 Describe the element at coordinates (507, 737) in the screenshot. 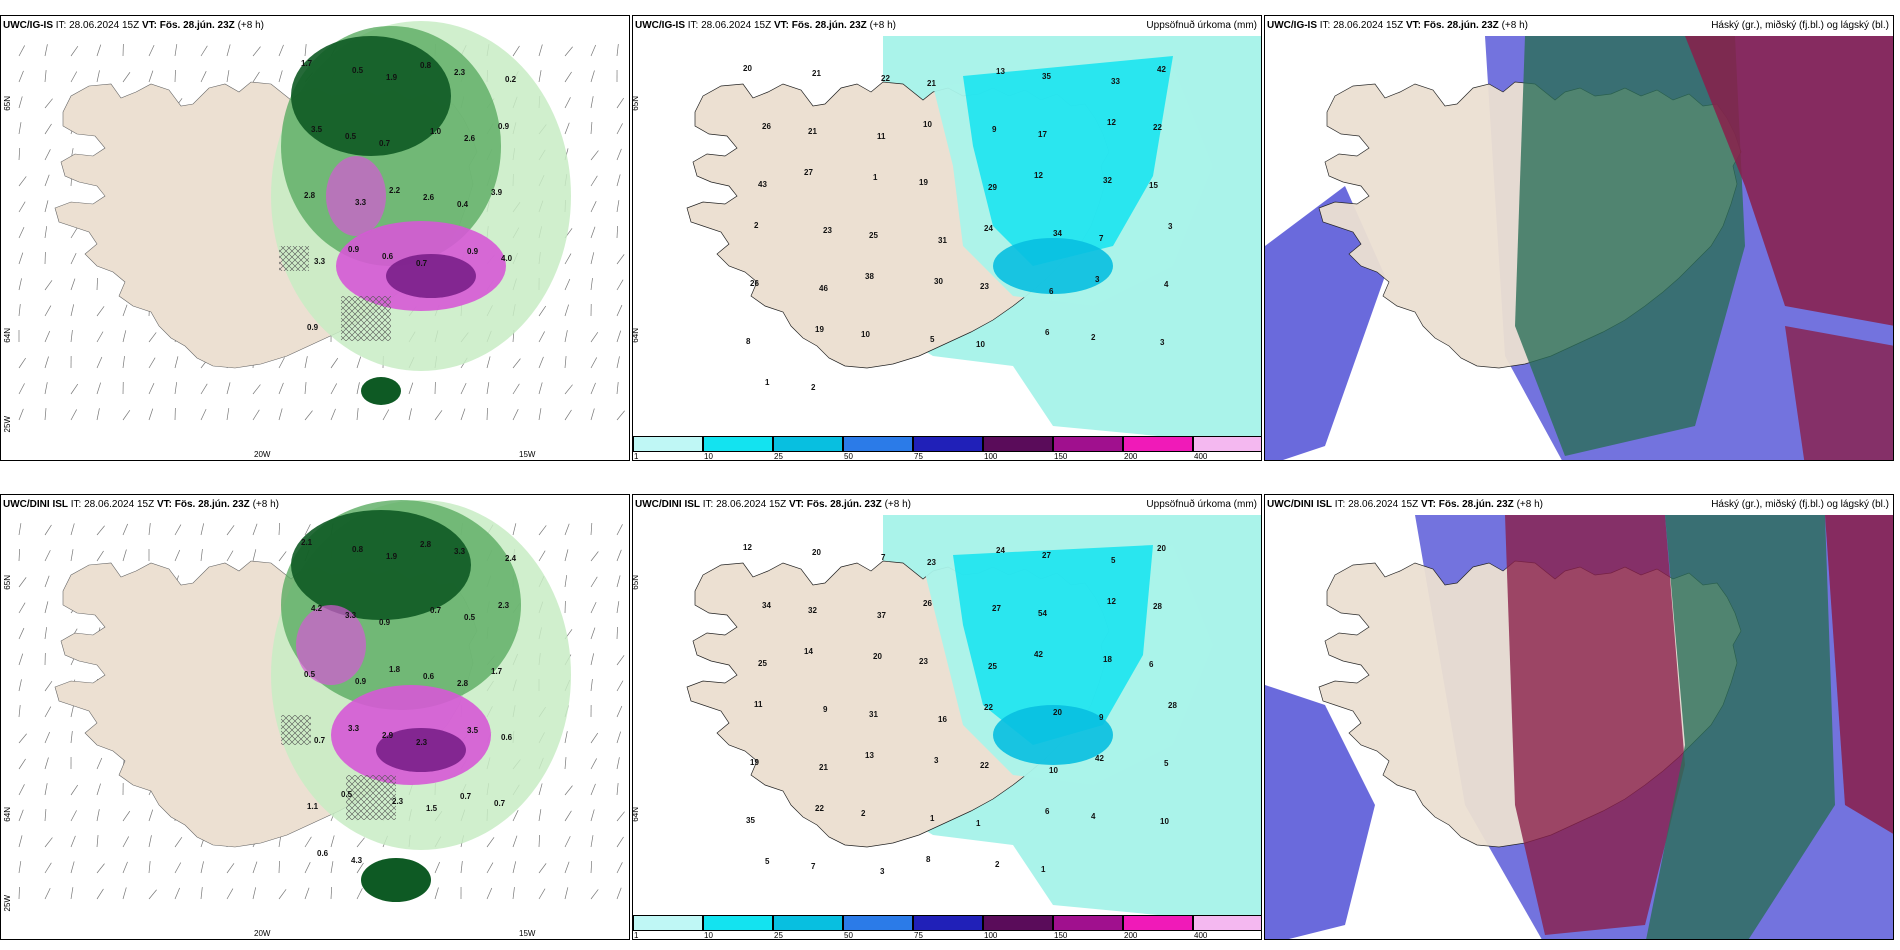

I see `wind-value-label: 0.6` at that location.